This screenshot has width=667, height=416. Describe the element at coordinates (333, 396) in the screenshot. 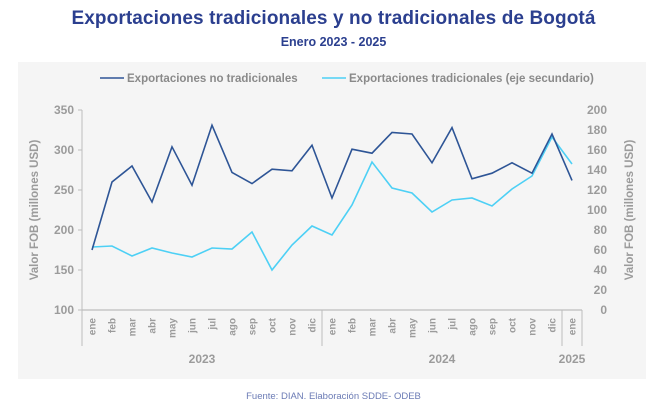

I see `source-note: Fuente: DIAN. Elaboración SDDE- ODEB` at that location.